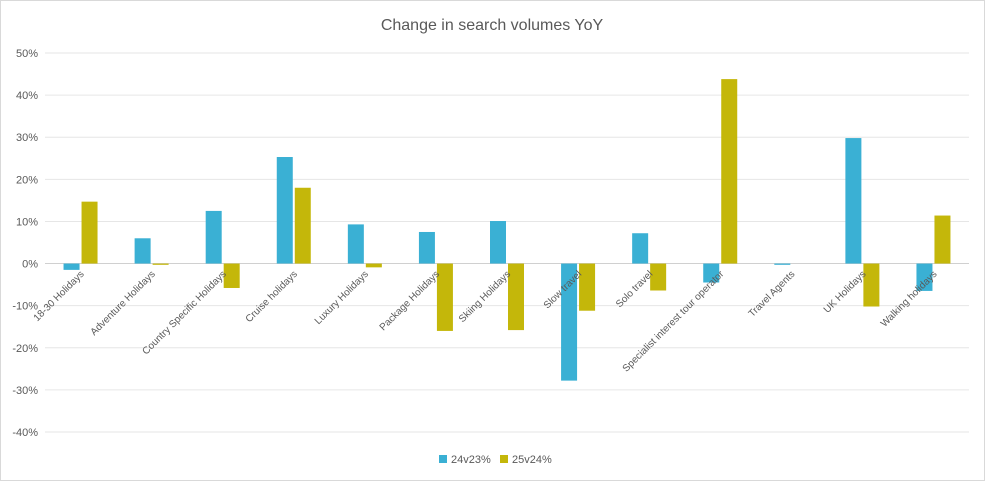 This screenshot has height=481, width=985. I want to click on y-tick-label: 30%, so click(27, 138).